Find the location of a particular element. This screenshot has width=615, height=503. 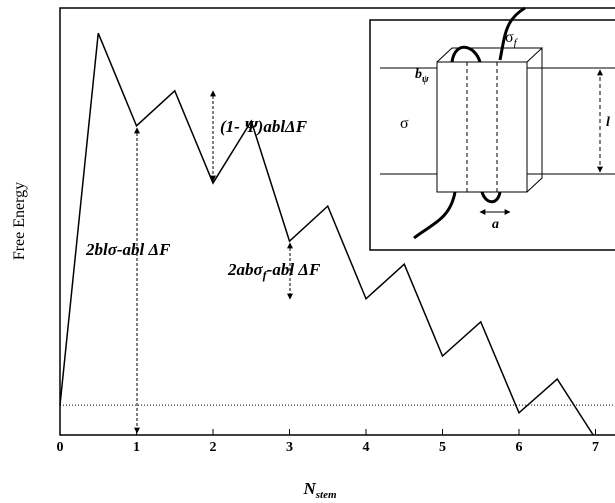

x-axis-label-sub: stem is located at coordinates (326, 495).